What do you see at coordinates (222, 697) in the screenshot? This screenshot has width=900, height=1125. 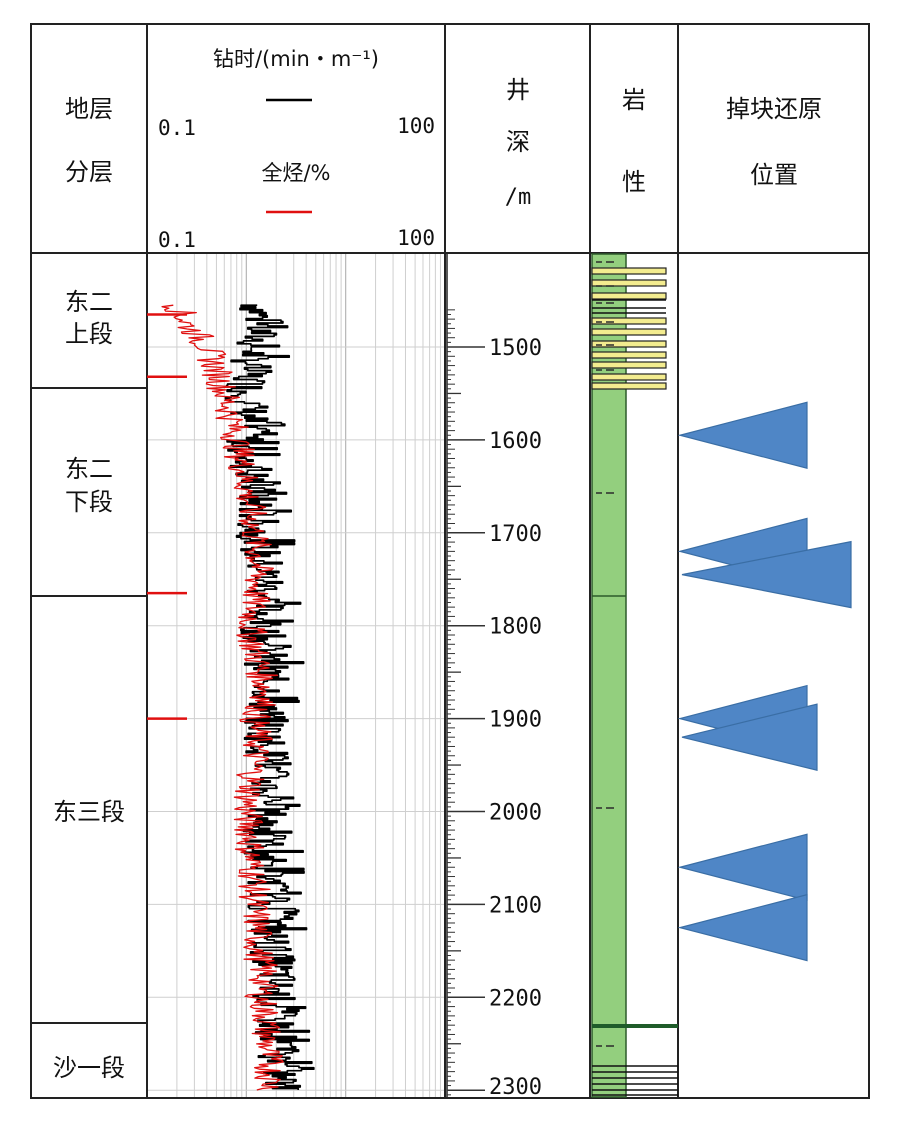 I see `total-hc-curve` at bounding box center [222, 697].